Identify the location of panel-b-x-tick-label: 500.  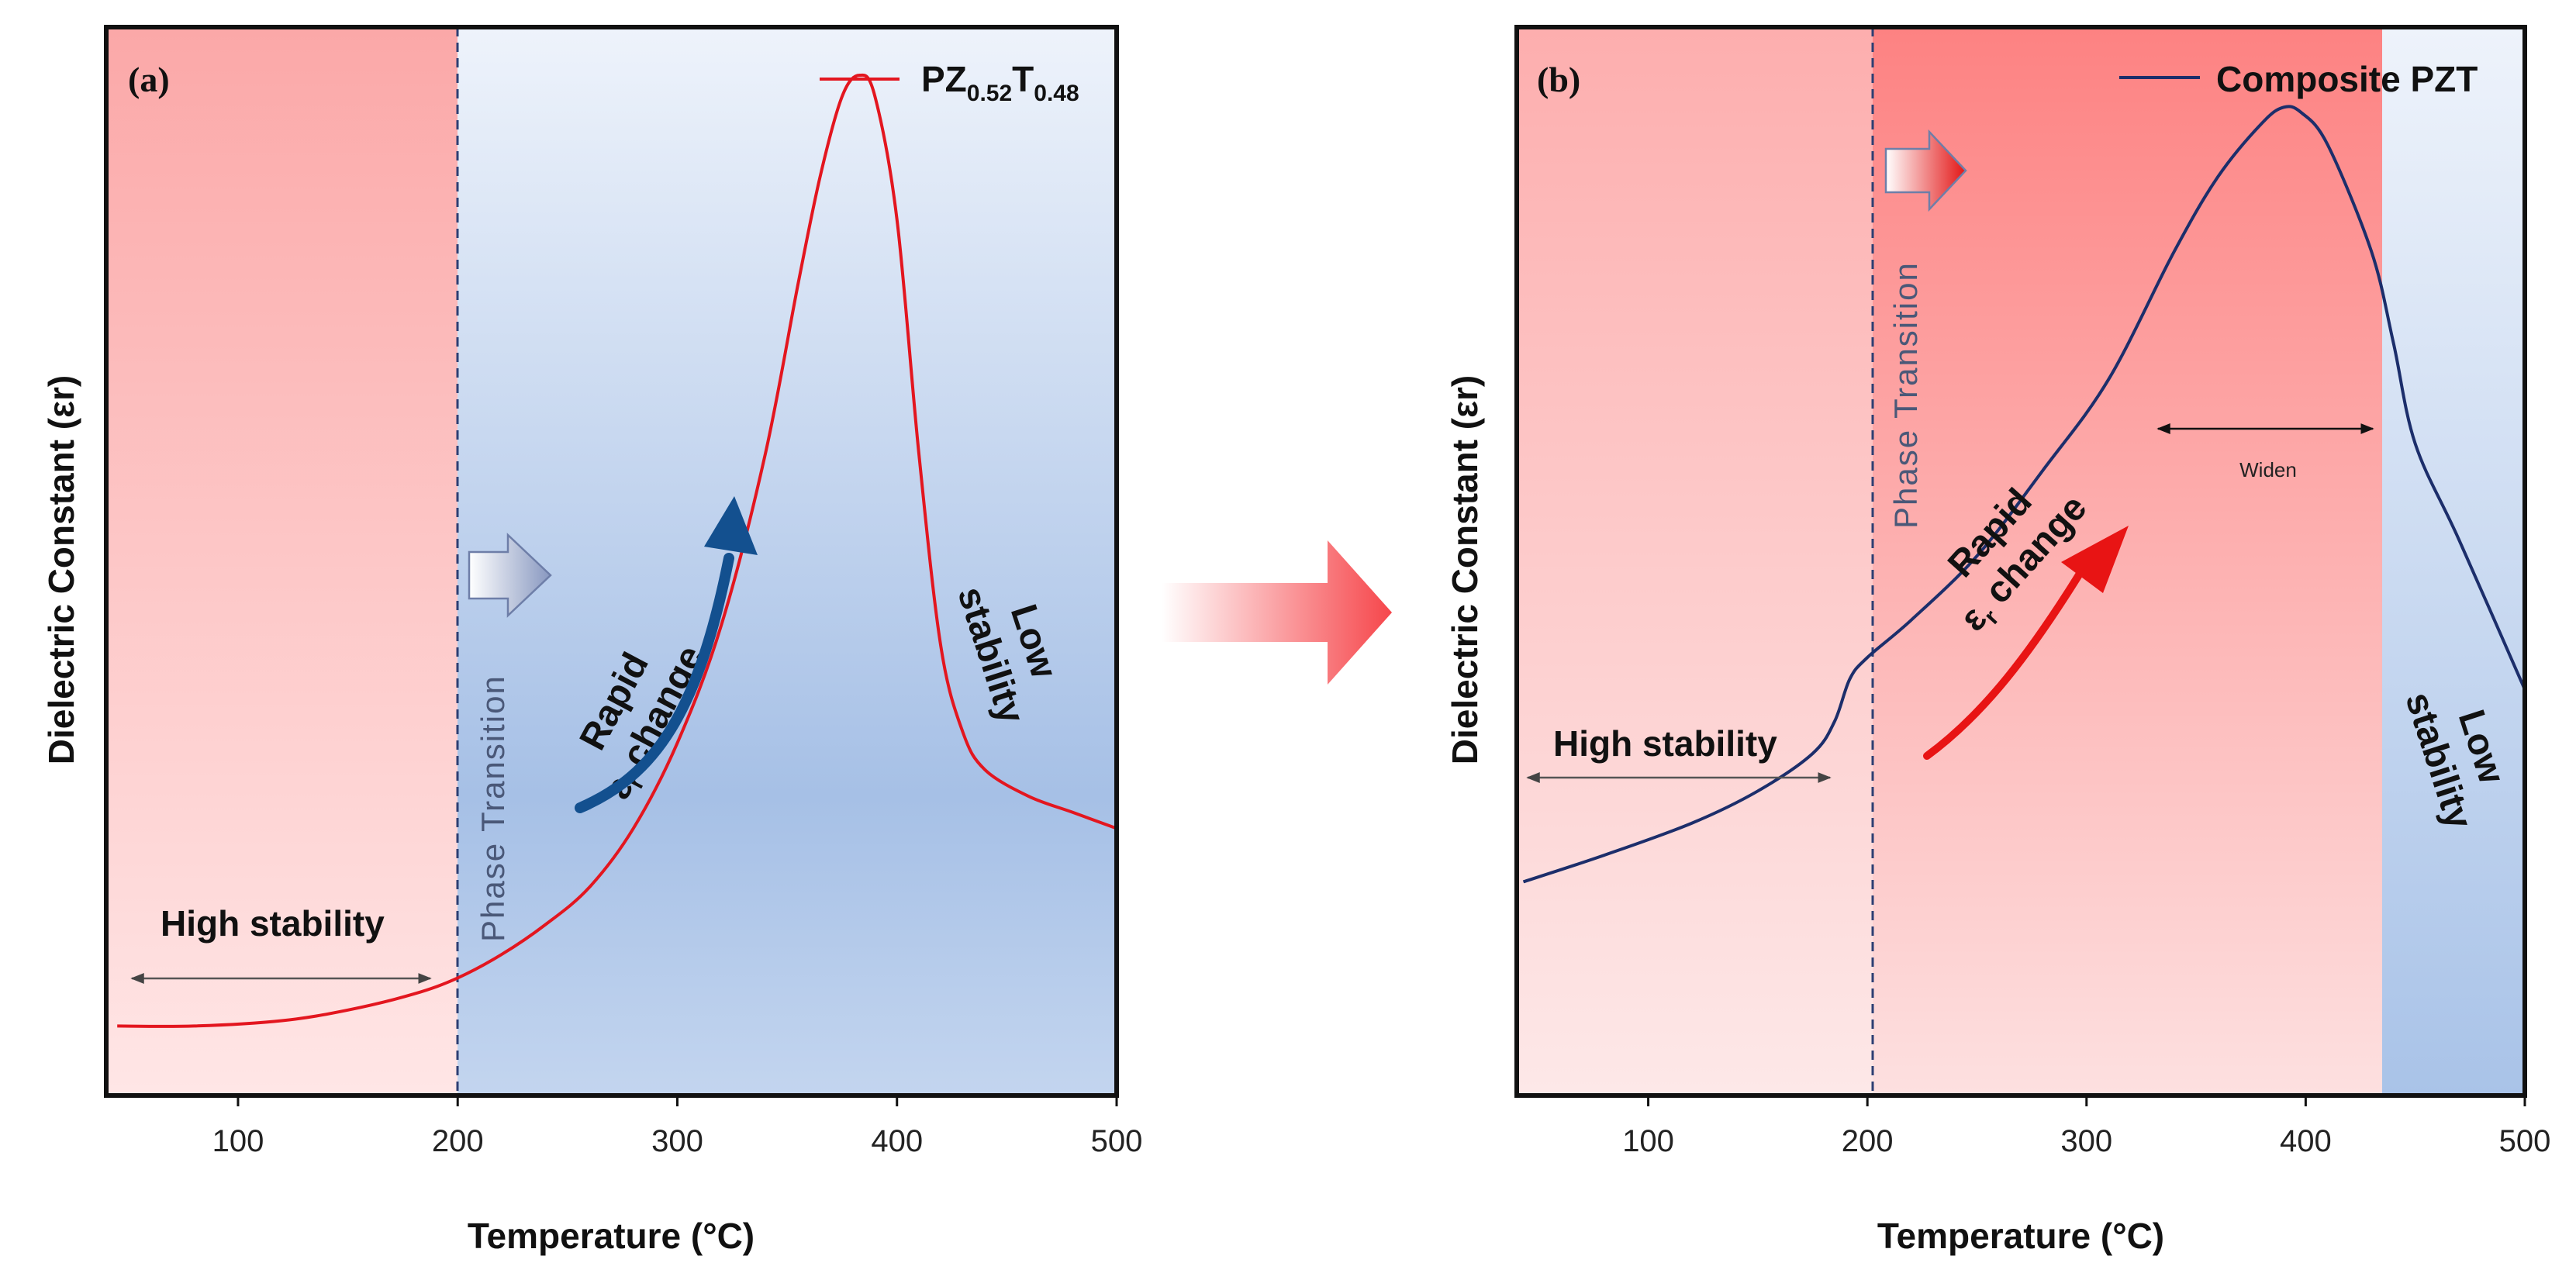
(2525, 1141).